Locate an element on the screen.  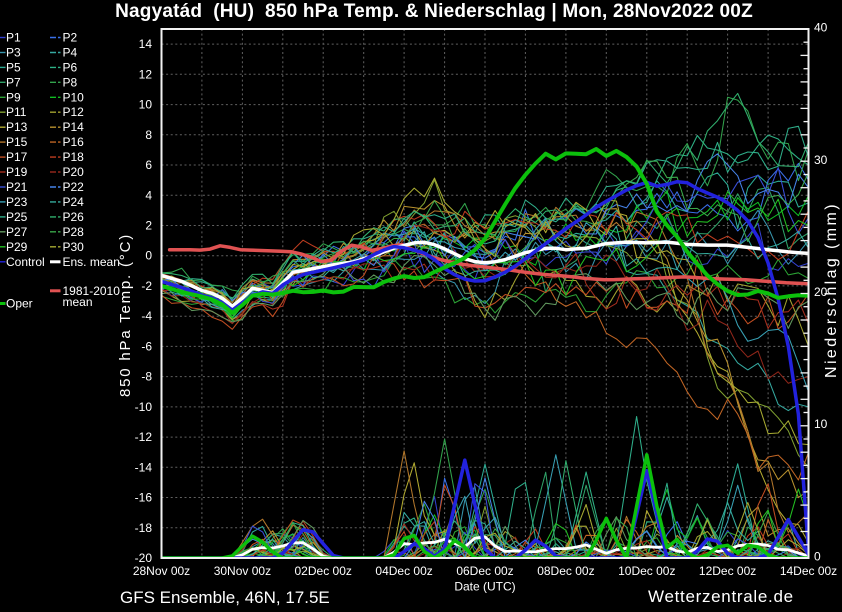
svg-text: P24 is located at coordinates (74, 202).